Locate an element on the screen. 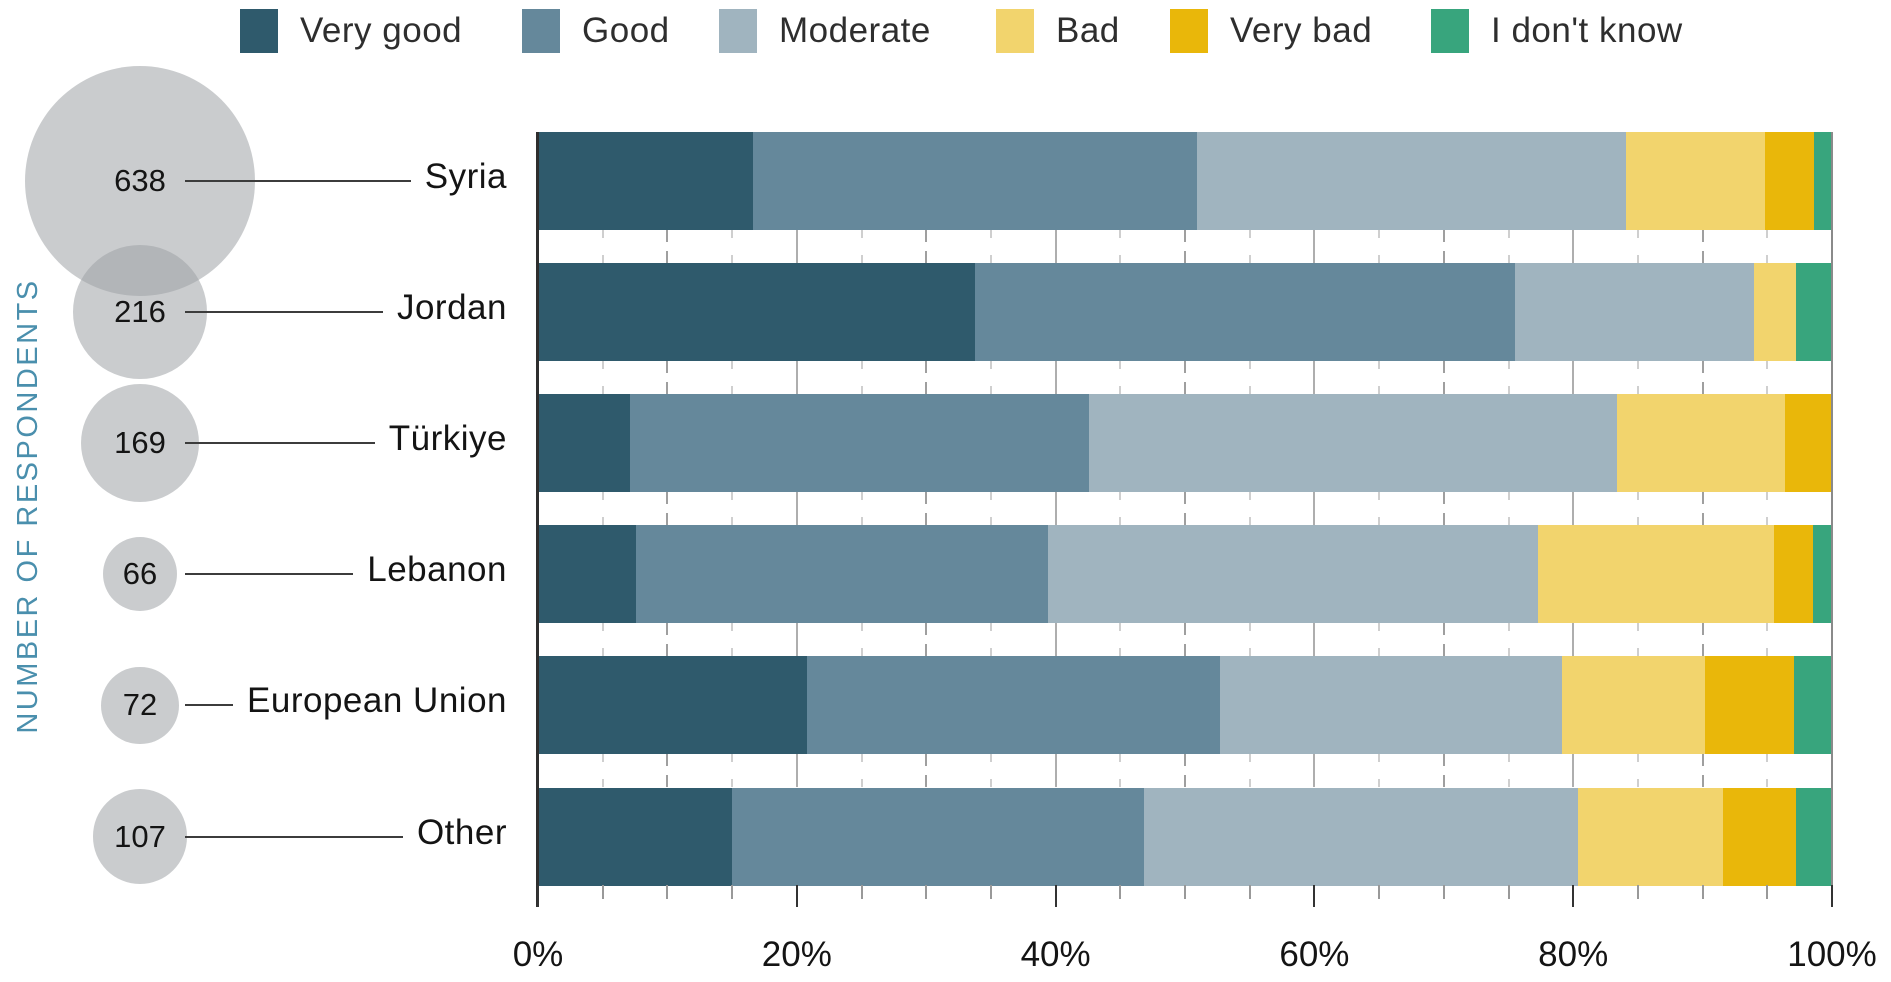  legend-label-i-don-t-know: I don't know is located at coordinates (1587, 30).